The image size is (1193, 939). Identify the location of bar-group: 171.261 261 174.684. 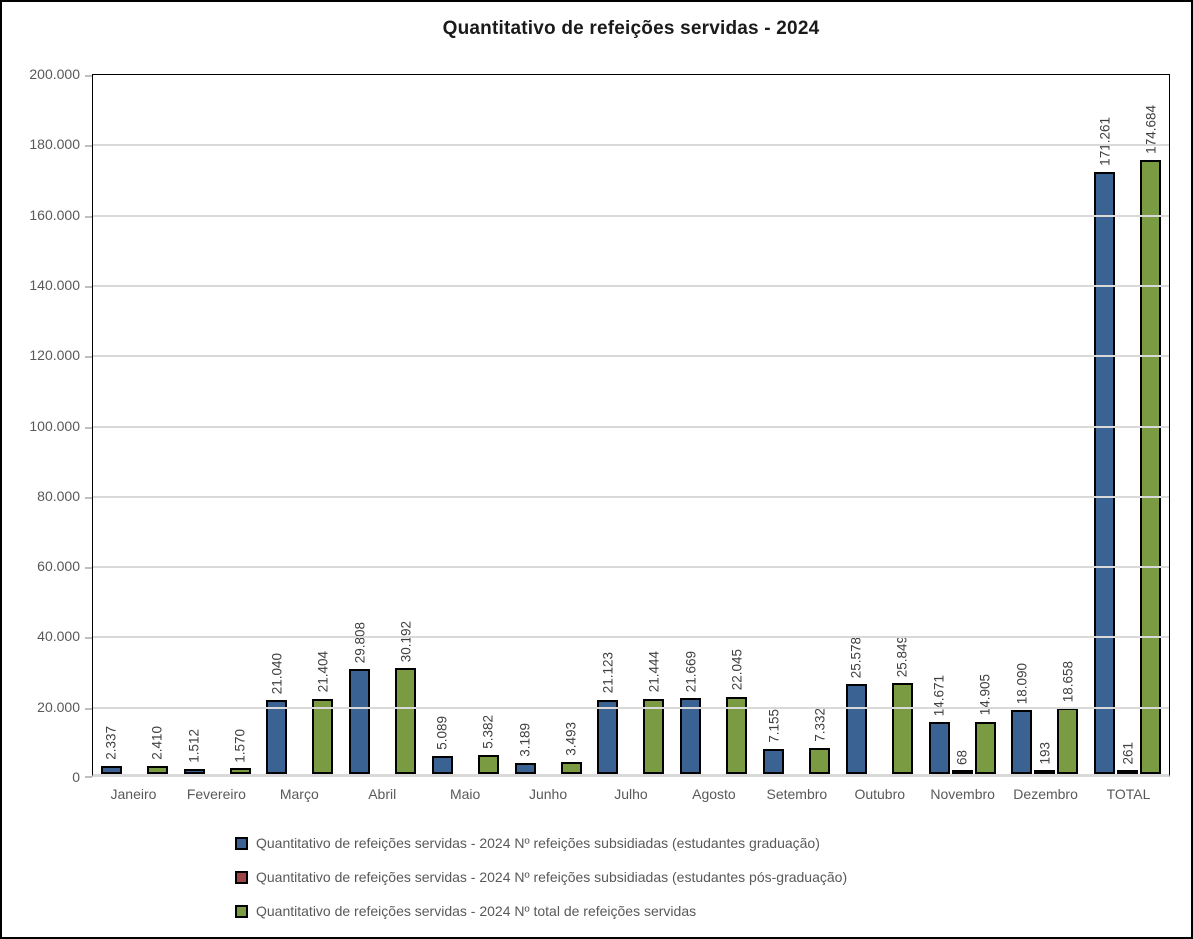
(1127, 424).